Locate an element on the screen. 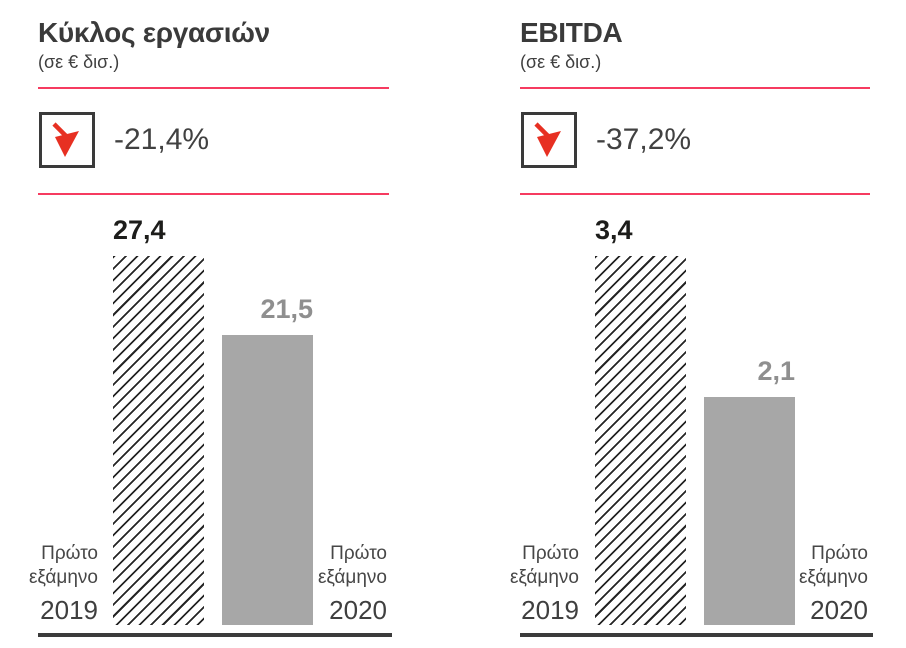  change-indicator: -37,2% is located at coordinates (606, 140).